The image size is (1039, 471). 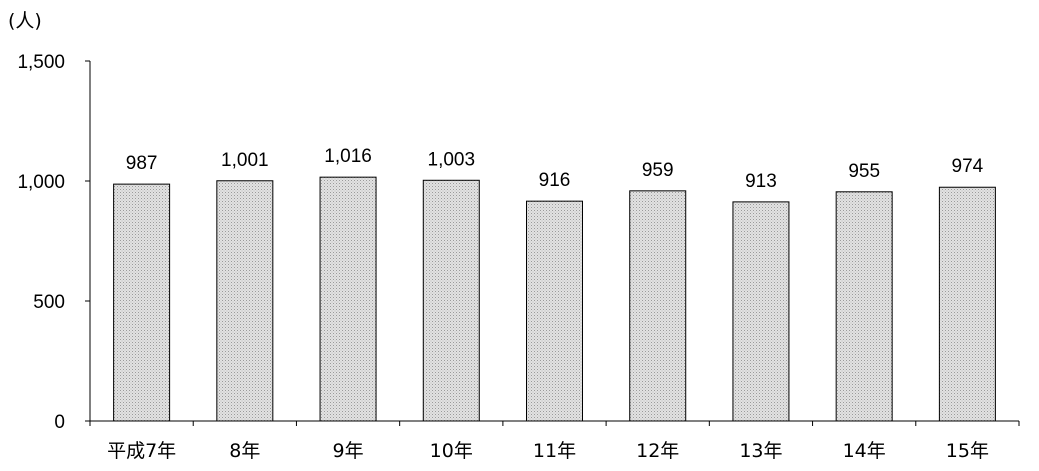 I want to click on y-tick-label: 1,500, so click(x=41, y=62).